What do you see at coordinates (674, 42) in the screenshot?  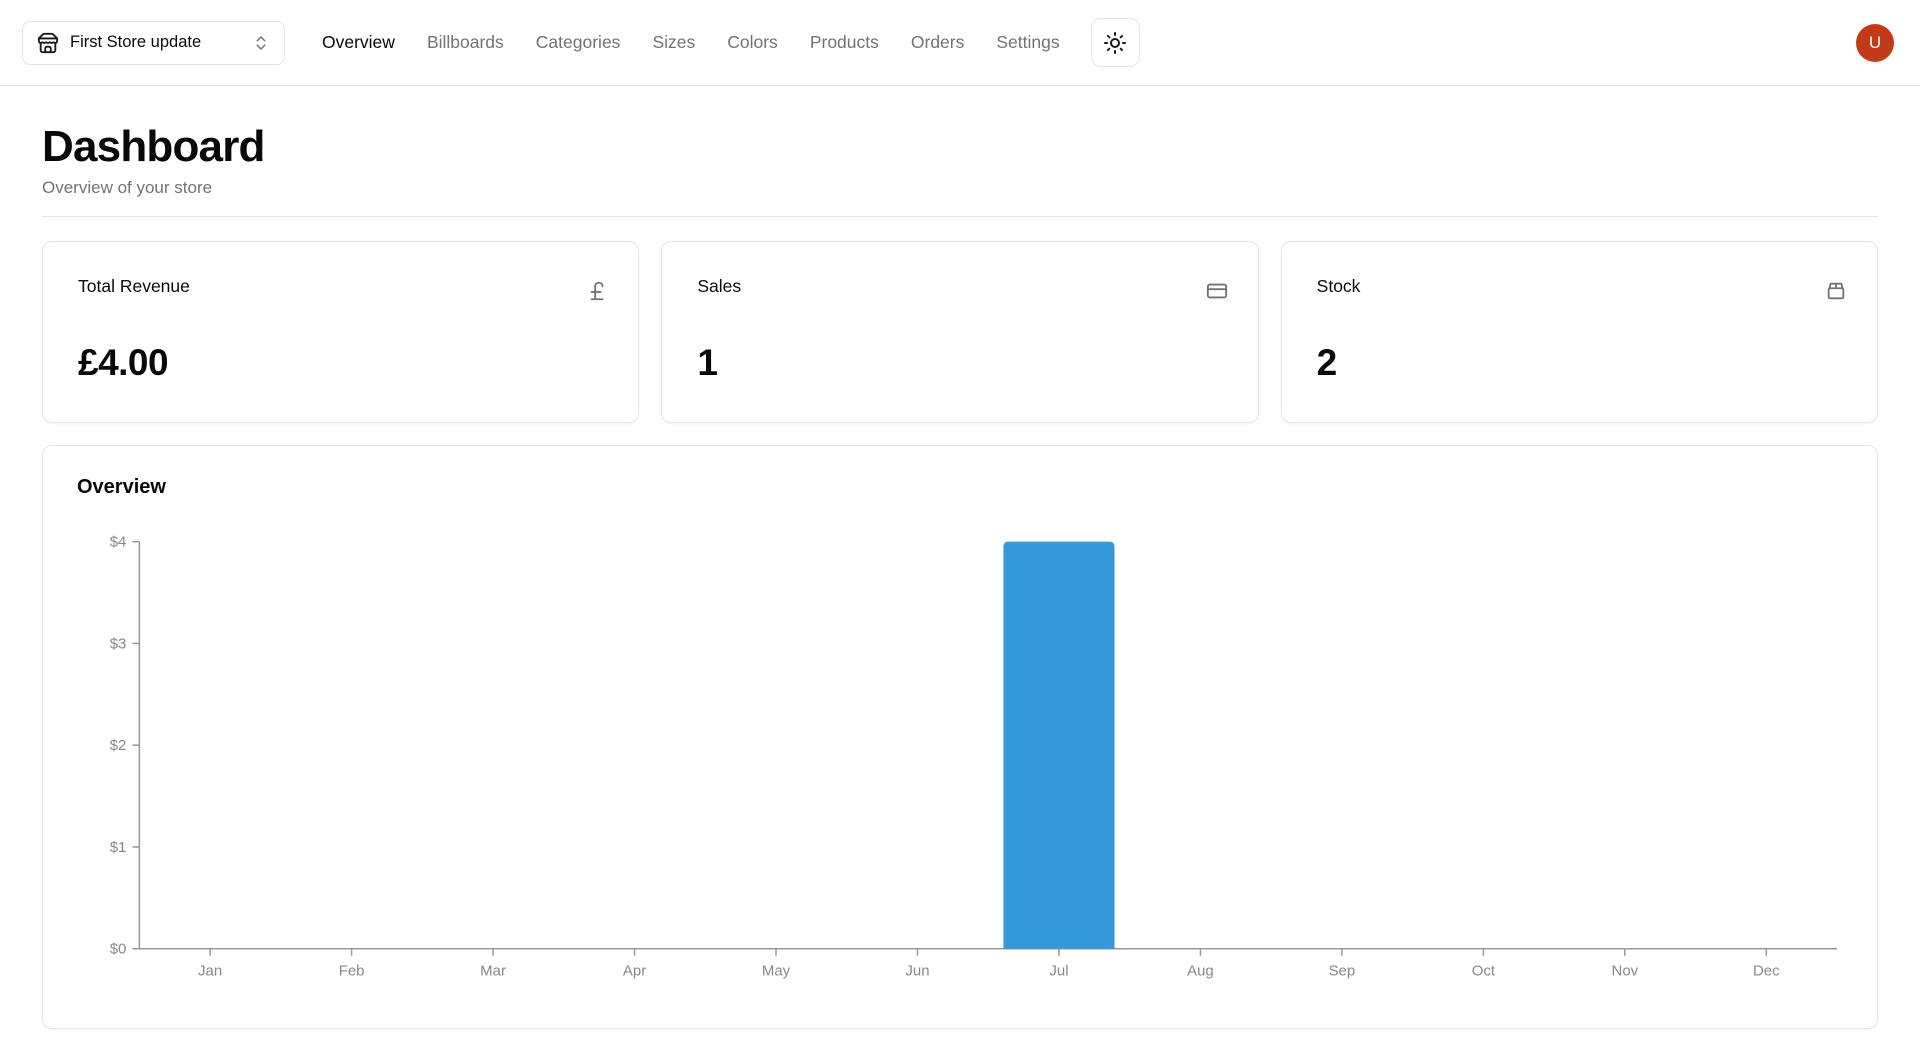 I see `nav-item-sizes: Sizes` at bounding box center [674, 42].